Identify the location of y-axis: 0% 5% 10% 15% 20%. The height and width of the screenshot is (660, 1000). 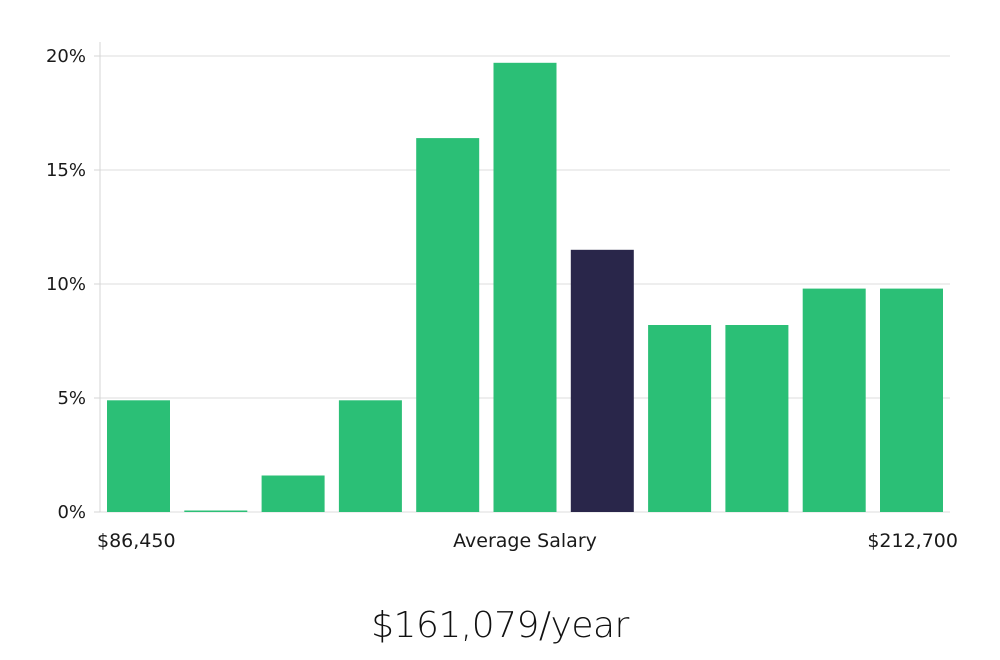
(73, 284).